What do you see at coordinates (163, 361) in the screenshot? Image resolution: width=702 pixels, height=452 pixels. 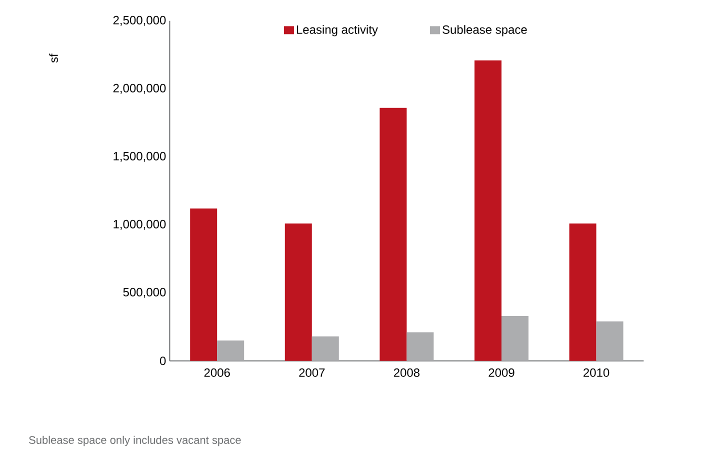 I see `y-tick-label: 0` at bounding box center [163, 361].